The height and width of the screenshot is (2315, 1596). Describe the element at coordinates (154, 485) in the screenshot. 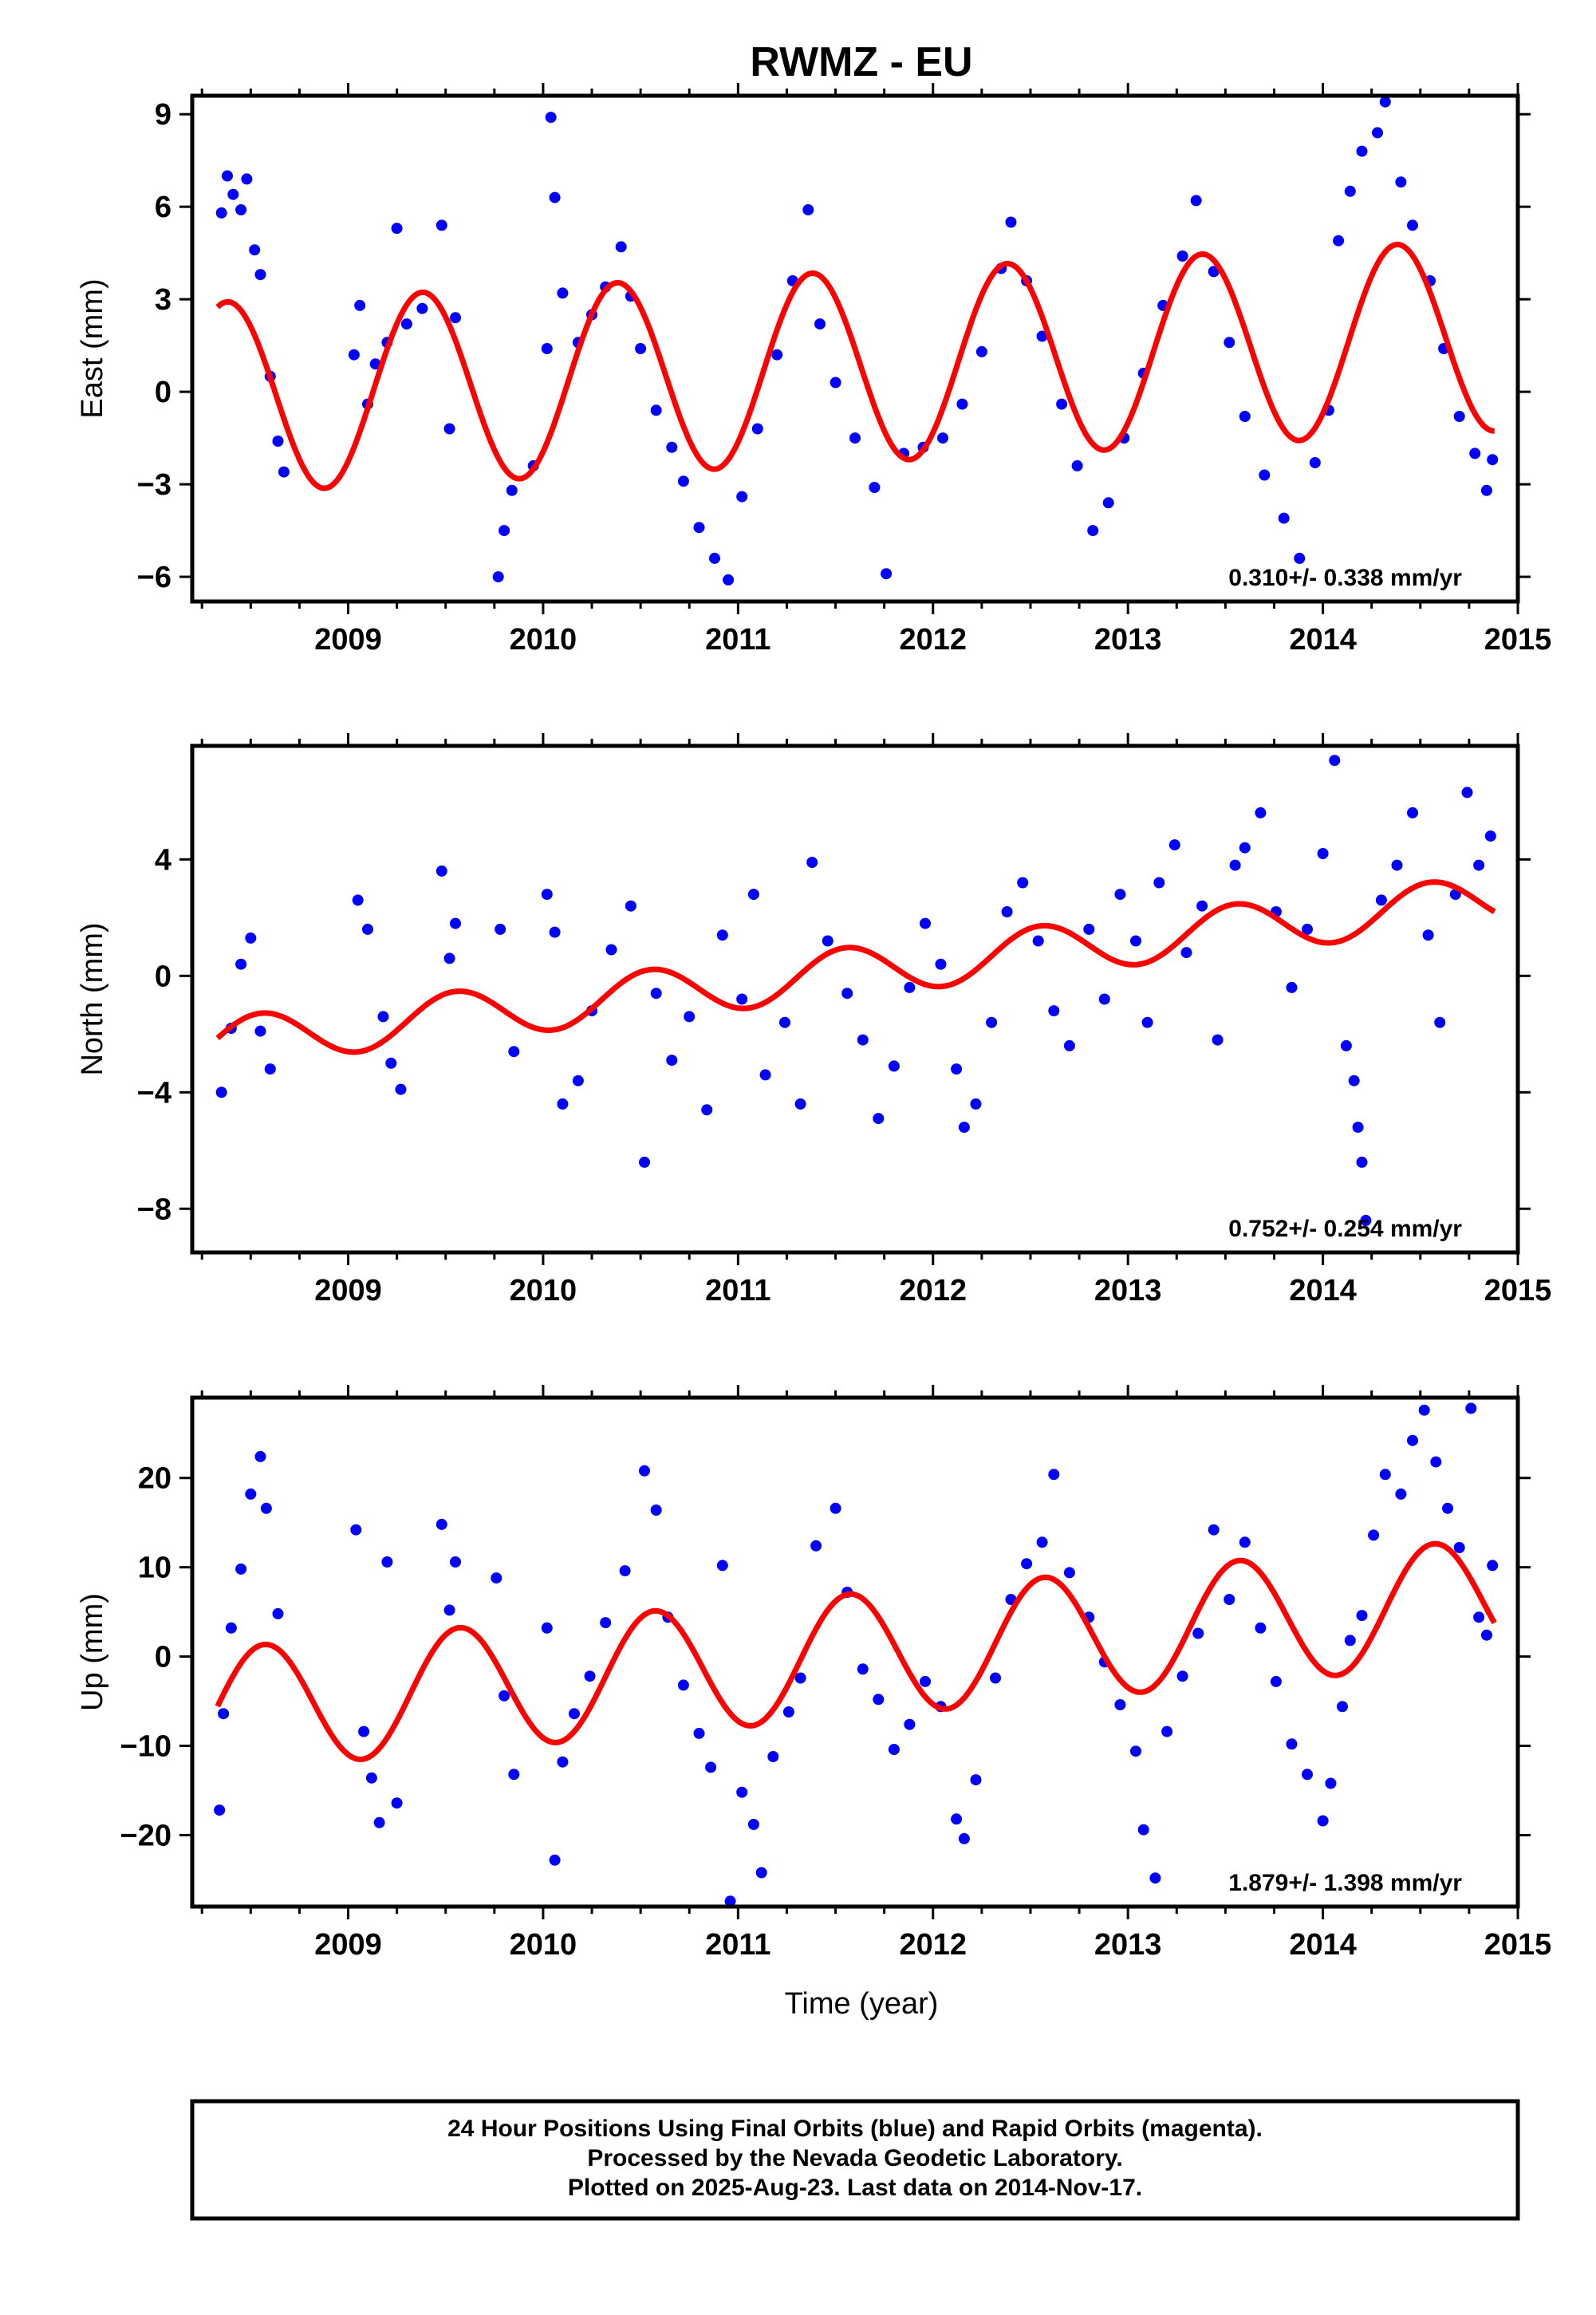

I see `east-y-tick-label: −3` at that location.